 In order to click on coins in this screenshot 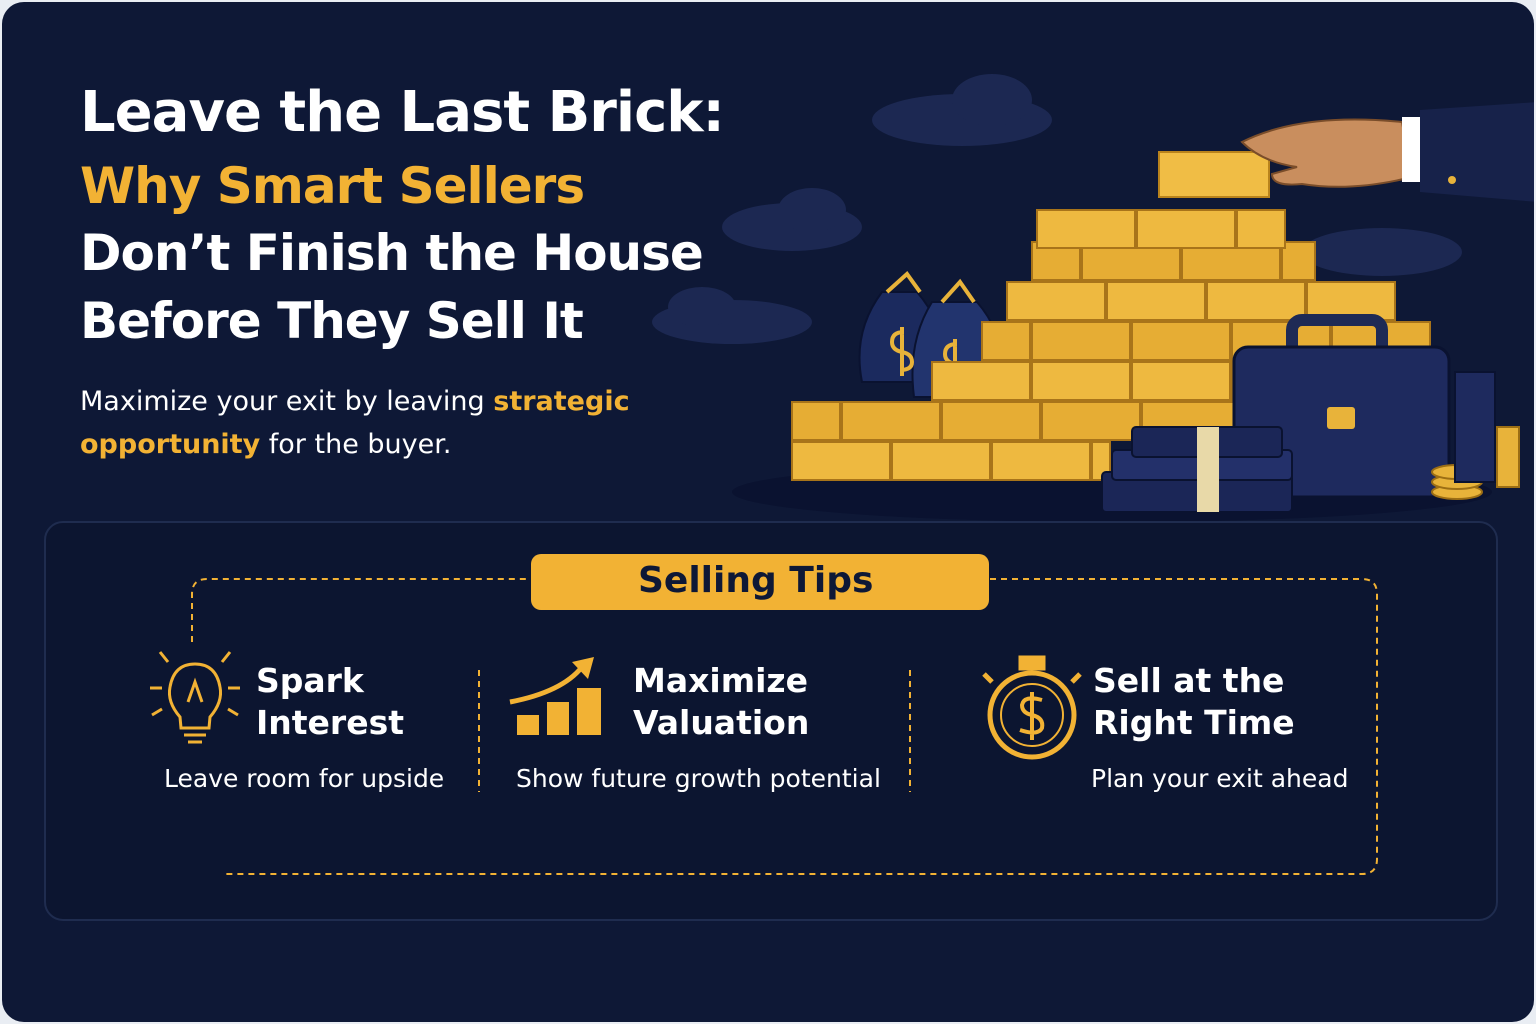, I will do `click(1475, 435)`.